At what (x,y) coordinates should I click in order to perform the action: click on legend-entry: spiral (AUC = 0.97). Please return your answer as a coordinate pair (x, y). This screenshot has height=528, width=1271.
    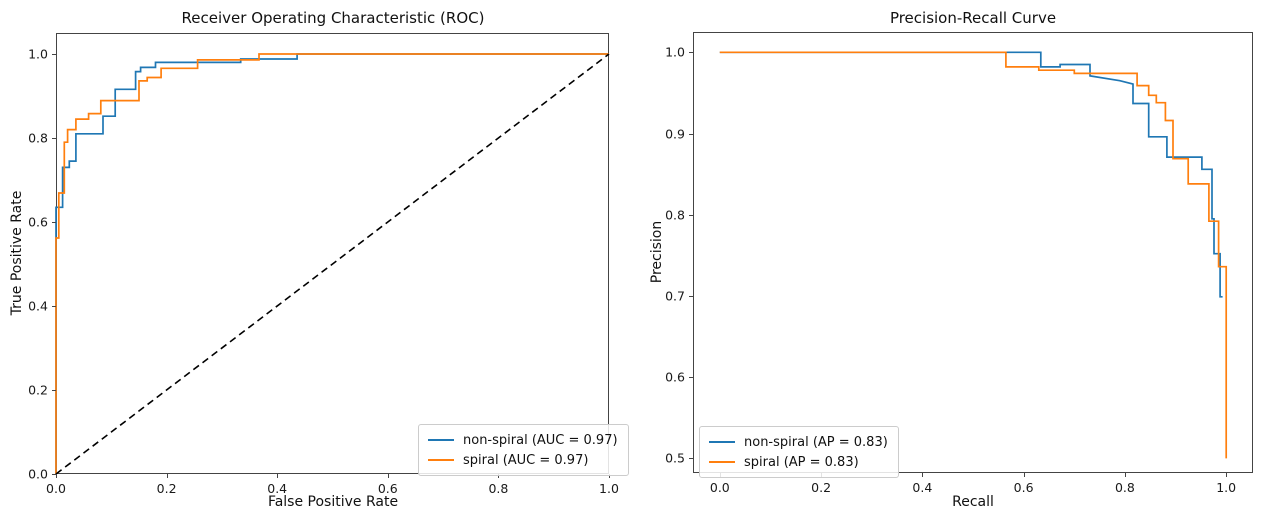
    Looking at the image, I should click on (523, 460).